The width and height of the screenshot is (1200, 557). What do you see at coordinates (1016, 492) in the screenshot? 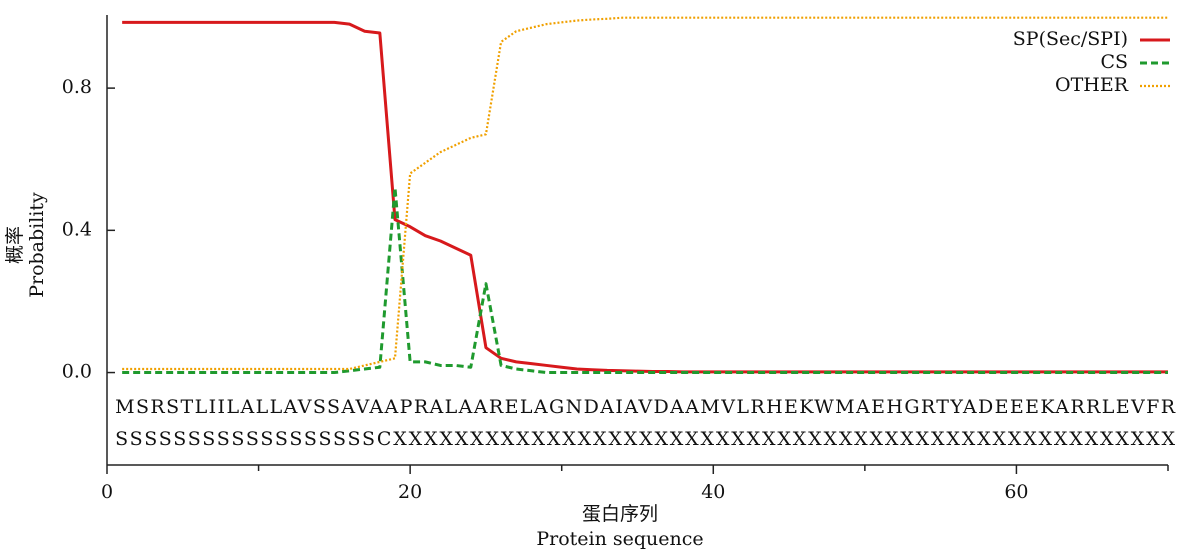
I see `x-tick-label: 60` at bounding box center [1016, 492].